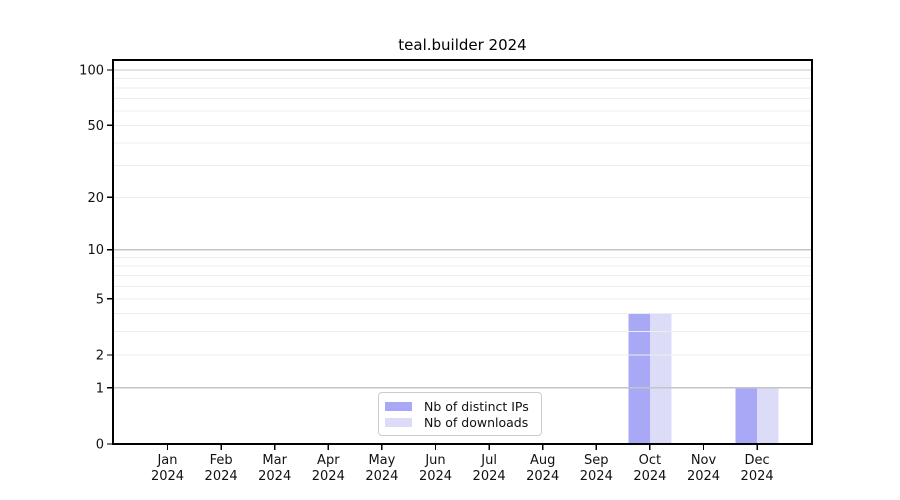 This screenshot has width=900, height=500. I want to click on x-tick-label: Sep 2024, so click(596, 468).